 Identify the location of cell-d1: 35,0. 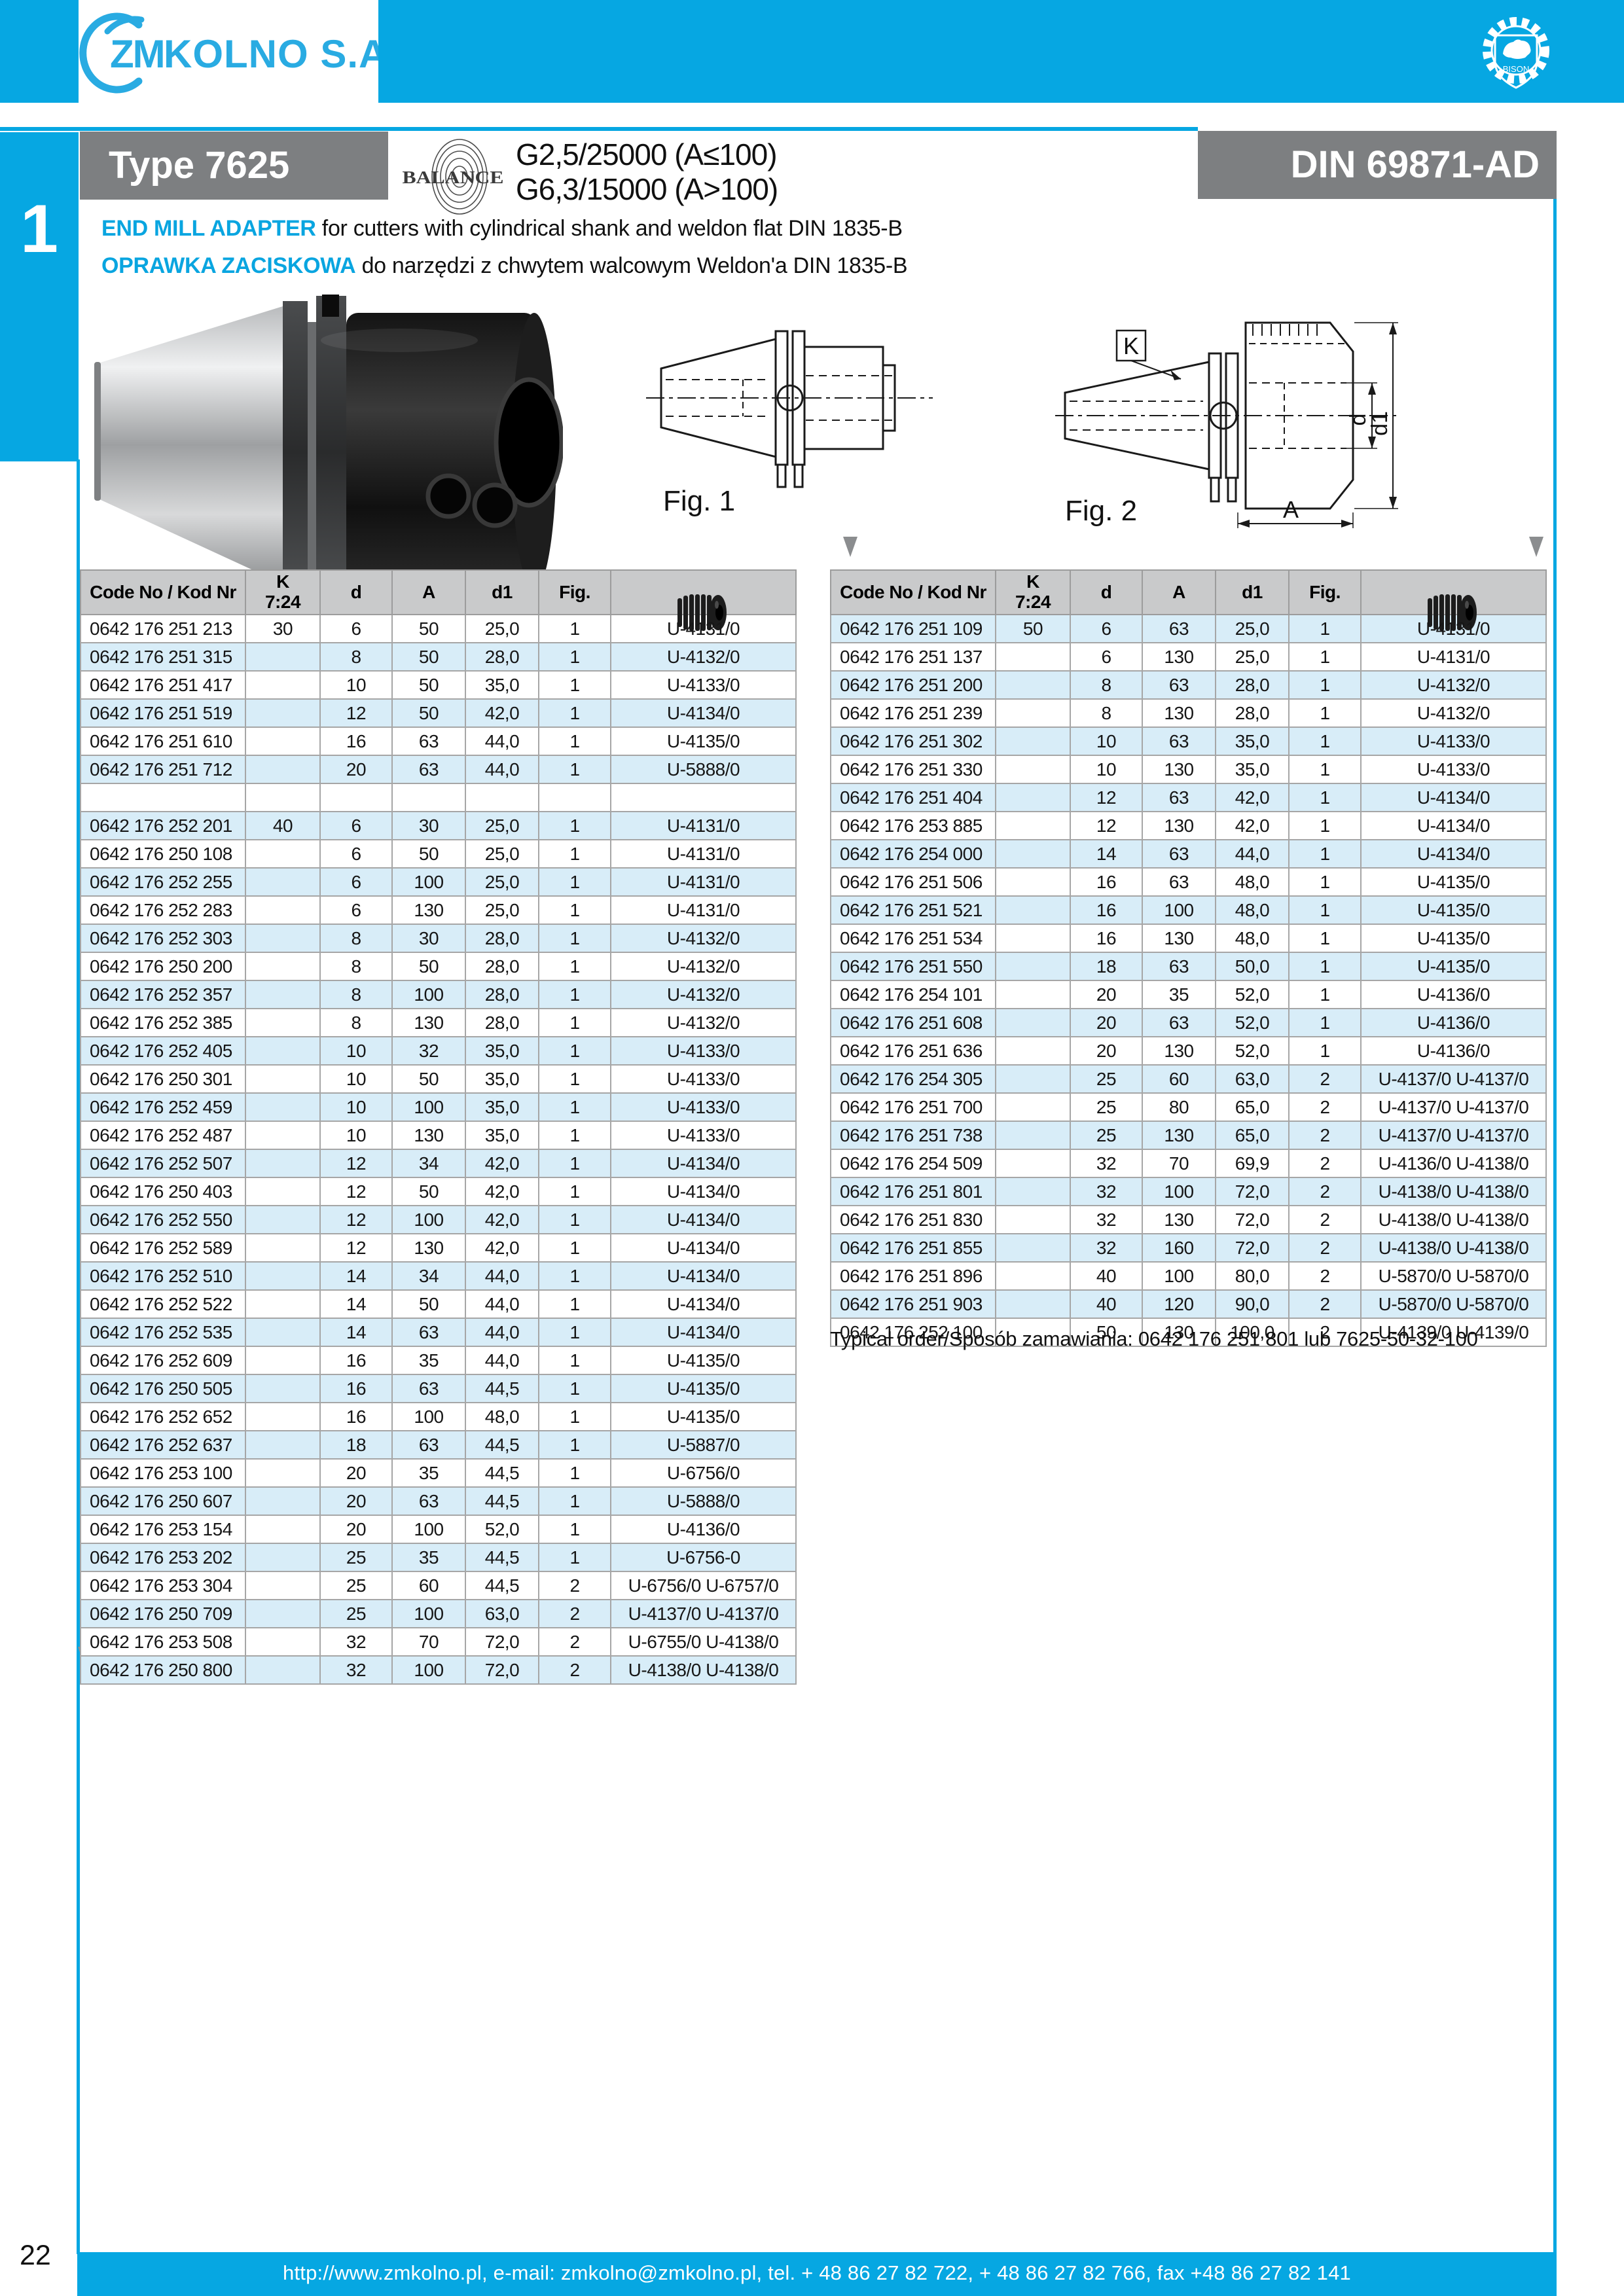
(502, 1051).